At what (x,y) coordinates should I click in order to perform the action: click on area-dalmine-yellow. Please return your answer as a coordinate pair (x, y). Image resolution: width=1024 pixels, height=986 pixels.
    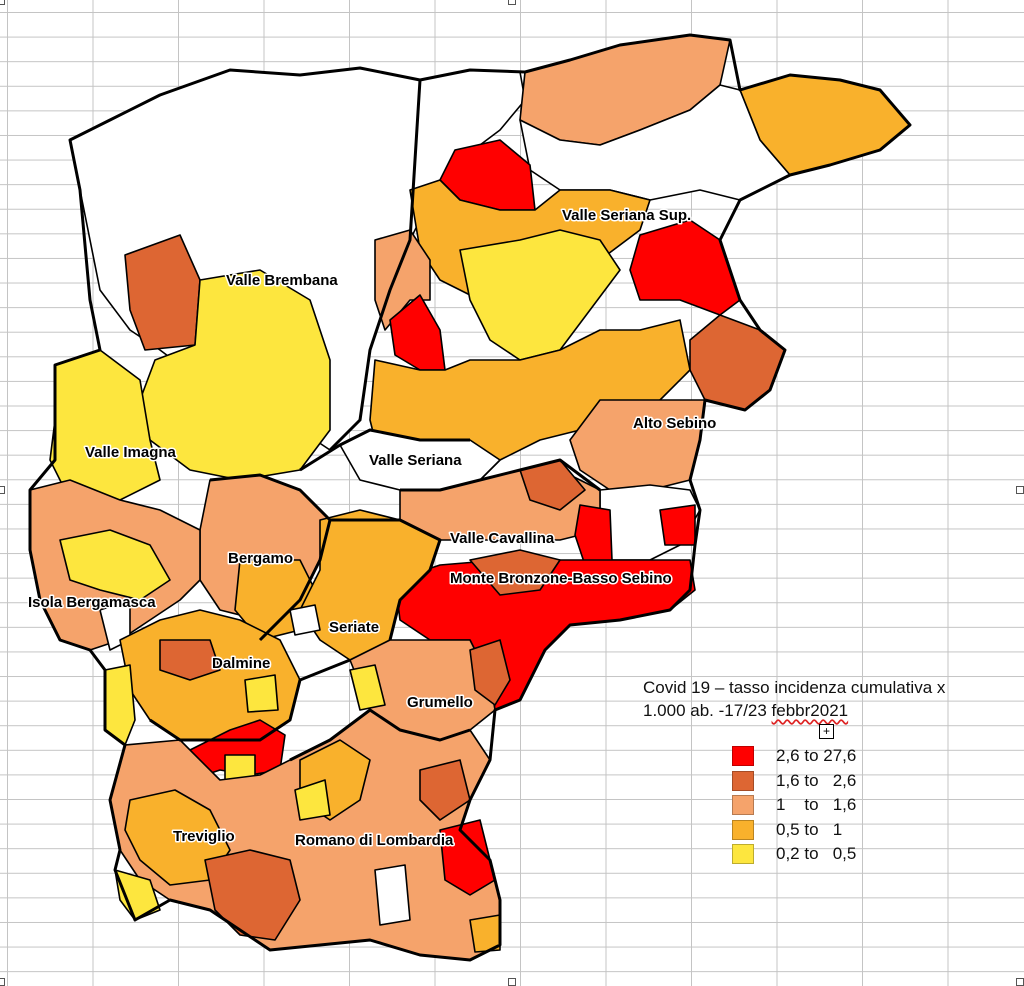
    Looking at the image, I should click on (261, 693).